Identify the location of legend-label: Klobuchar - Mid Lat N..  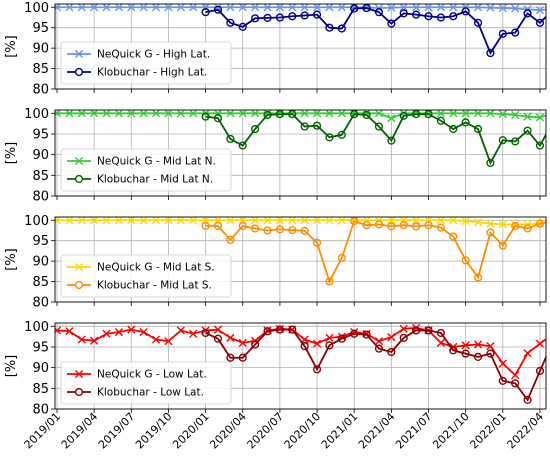
(155, 180).